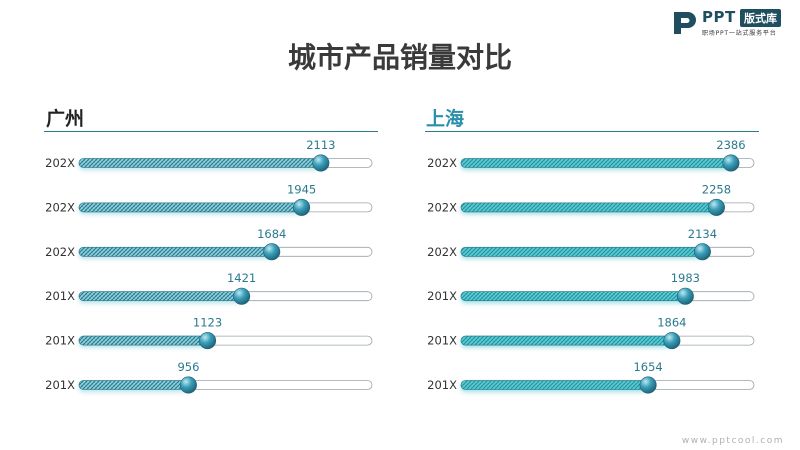 This screenshot has height=450, width=800. What do you see at coordinates (685, 278) in the screenshot?
I see `right-value-label: 1983` at bounding box center [685, 278].